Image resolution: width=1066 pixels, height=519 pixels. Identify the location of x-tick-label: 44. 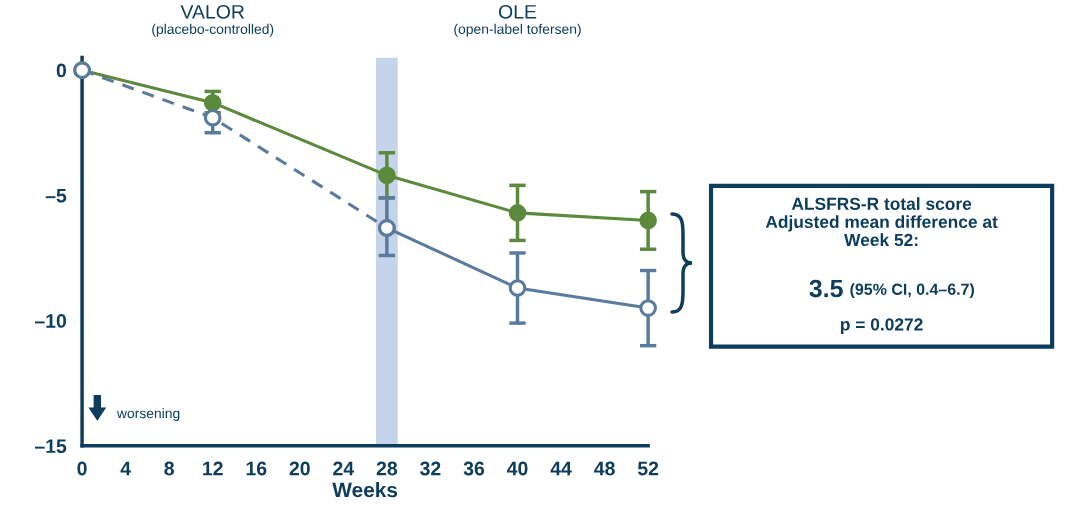
(561, 468).